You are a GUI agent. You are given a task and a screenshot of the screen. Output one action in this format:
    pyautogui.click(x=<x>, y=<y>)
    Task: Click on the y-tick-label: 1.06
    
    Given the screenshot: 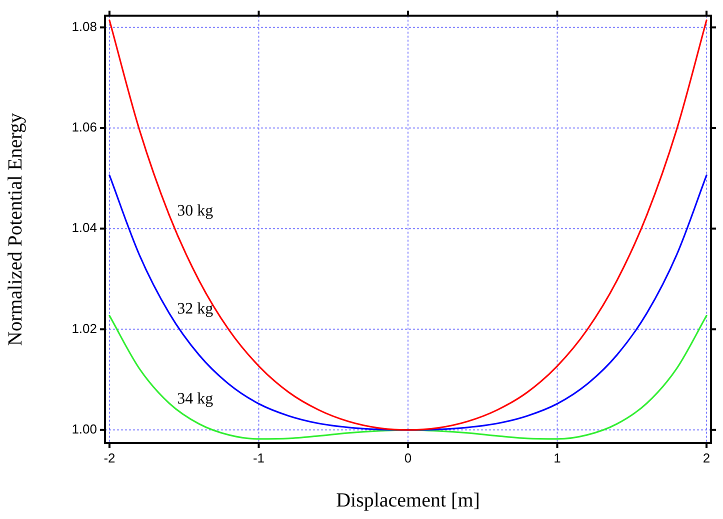 What is the action you would take?
    pyautogui.click(x=84, y=127)
    